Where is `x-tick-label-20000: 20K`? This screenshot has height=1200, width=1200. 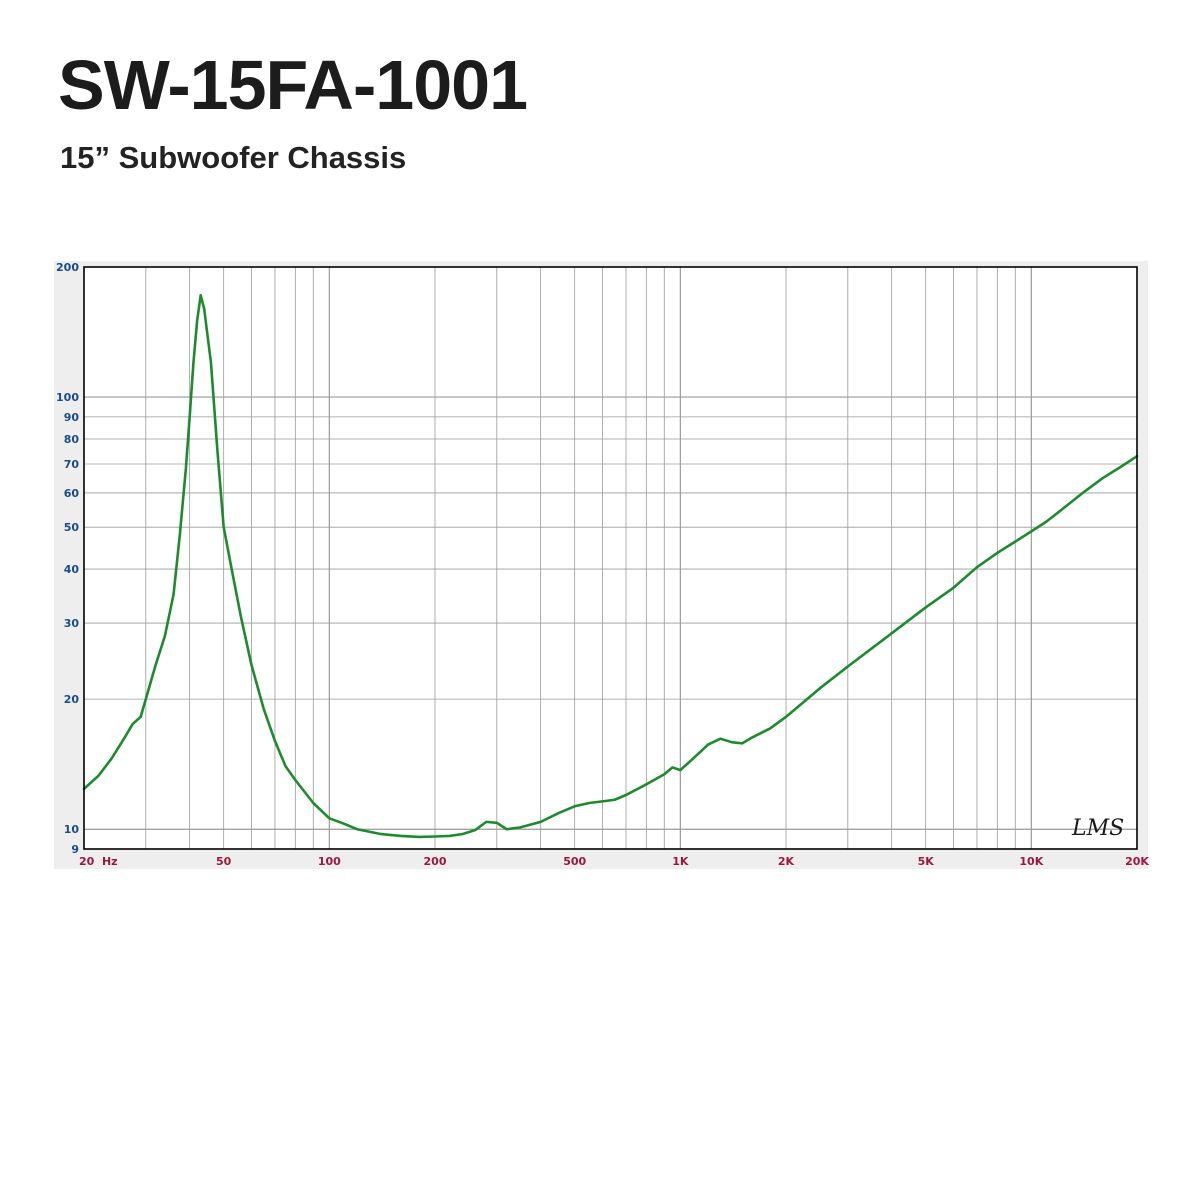 x-tick-label-20000: 20K is located at coordinates (1137, 861).